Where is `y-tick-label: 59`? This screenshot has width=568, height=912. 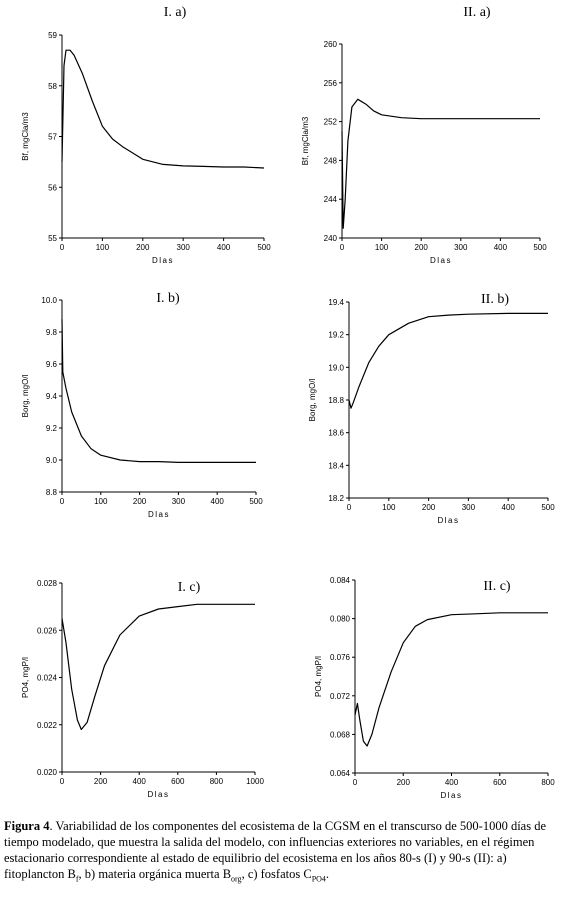 y-tick-label: 59 is located at coordinates (52, 35).